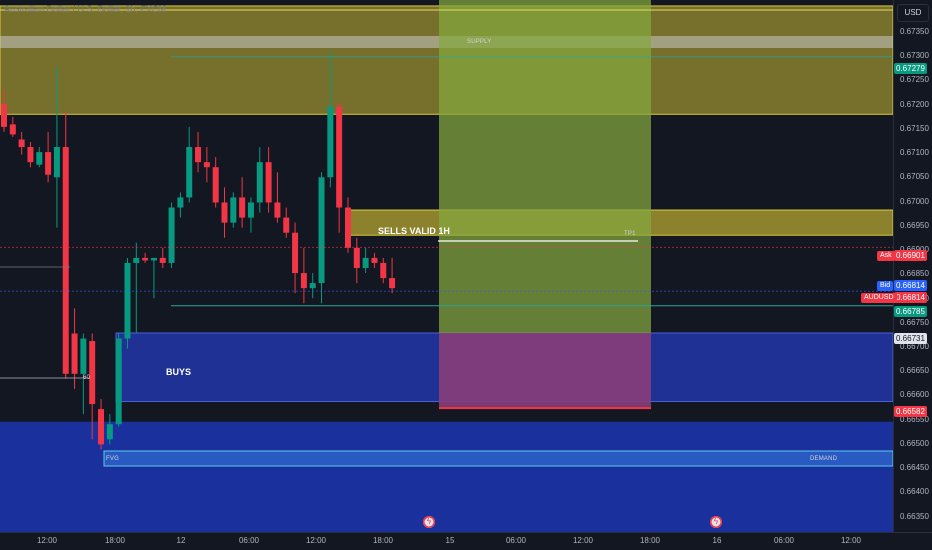 This screenshot has height=550, width=932. What do you see at coordinates (914, 371) in the screenshot?
I see `price-tick-label: 0.66650` at bounding box center [914, 371].